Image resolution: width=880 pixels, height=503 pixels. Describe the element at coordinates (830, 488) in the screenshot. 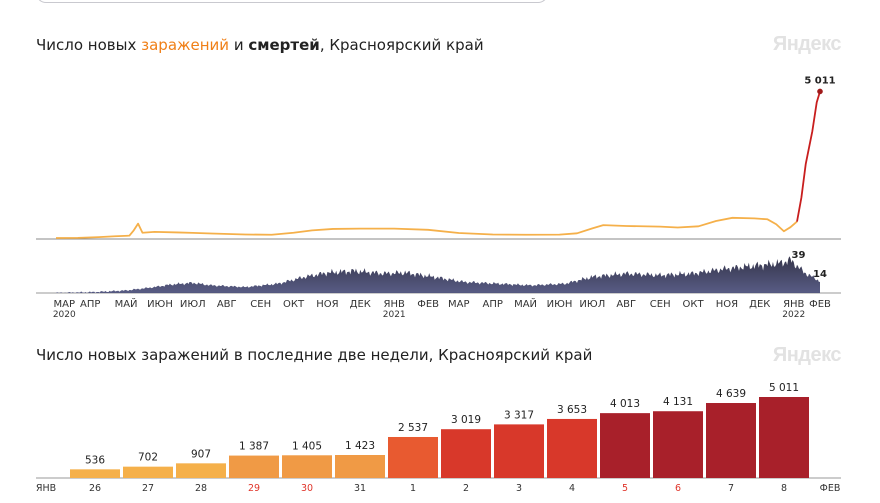

I see `x-end-month: ФЕВ` at that location.